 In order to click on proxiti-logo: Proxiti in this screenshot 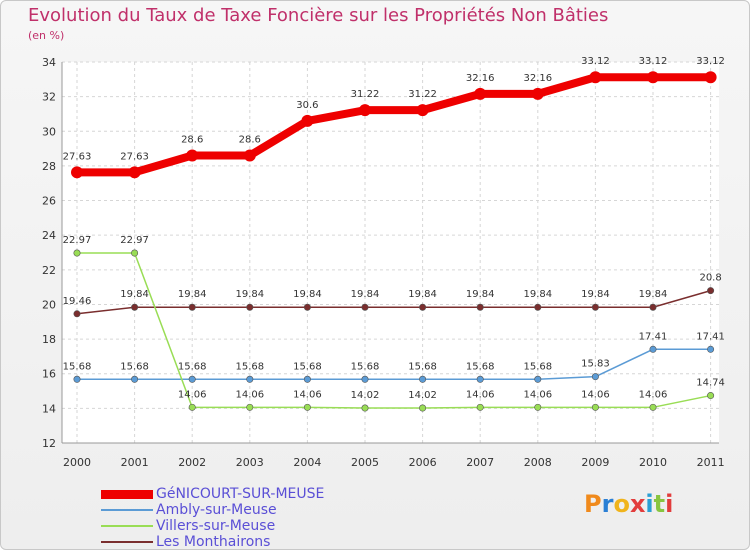, I will do `click(628, 504)`.